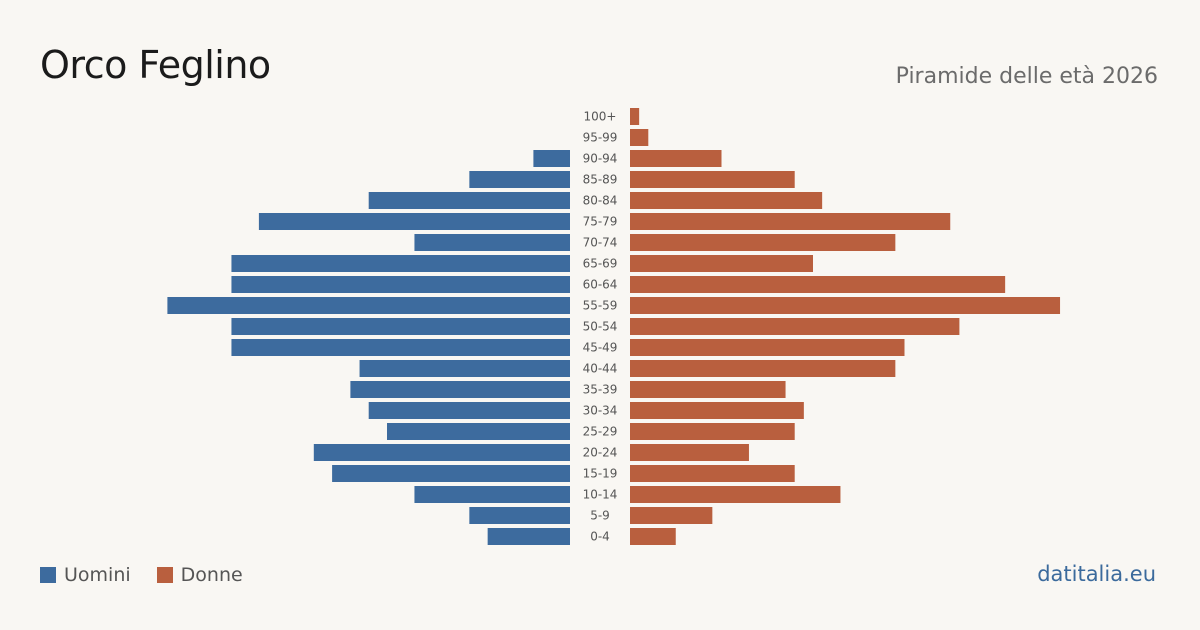 The width and height of the screenshot is (1200, 630). I want to click on age-label-60-64: 60-64, so click(600, 285).